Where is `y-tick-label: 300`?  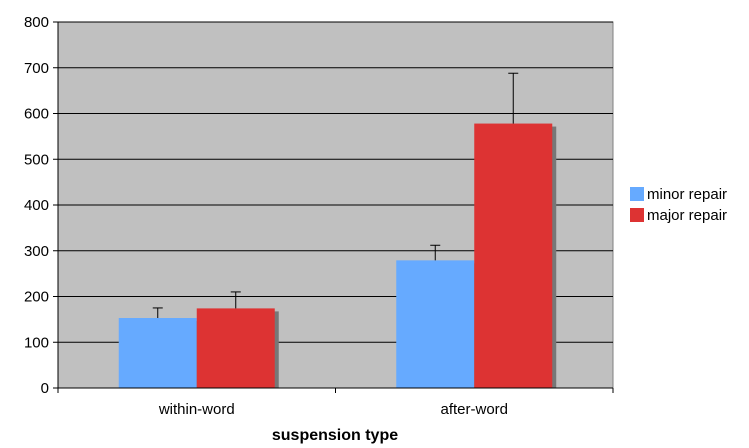 y-tick-label: 300 is located at coordinates (36, 251).